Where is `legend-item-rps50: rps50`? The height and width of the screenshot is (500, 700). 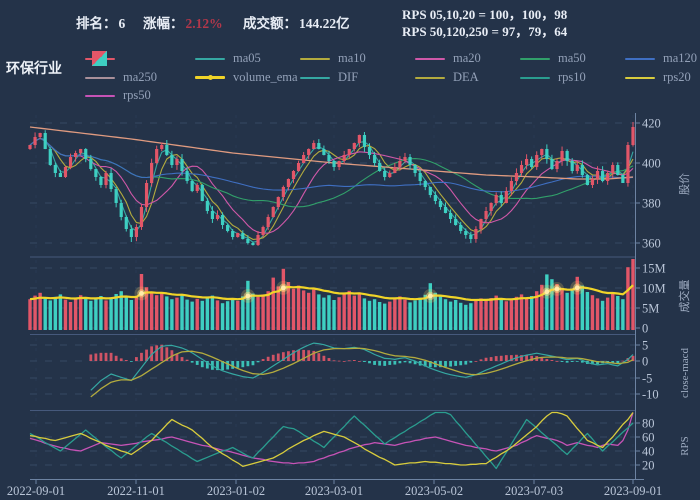
legend-item-rps50: rps50 is located at coordinates (118, 95).